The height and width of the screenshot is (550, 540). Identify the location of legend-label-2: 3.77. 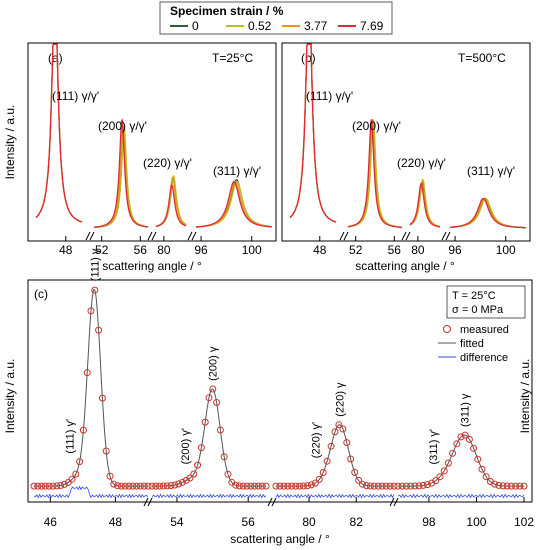
(316, 26).